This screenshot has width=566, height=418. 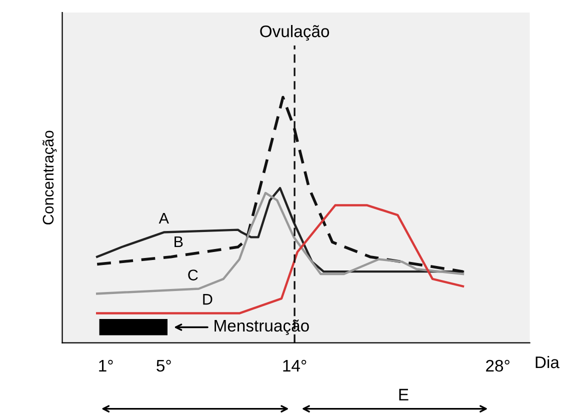 I want to click on text: E, so click(x=403, y=394).